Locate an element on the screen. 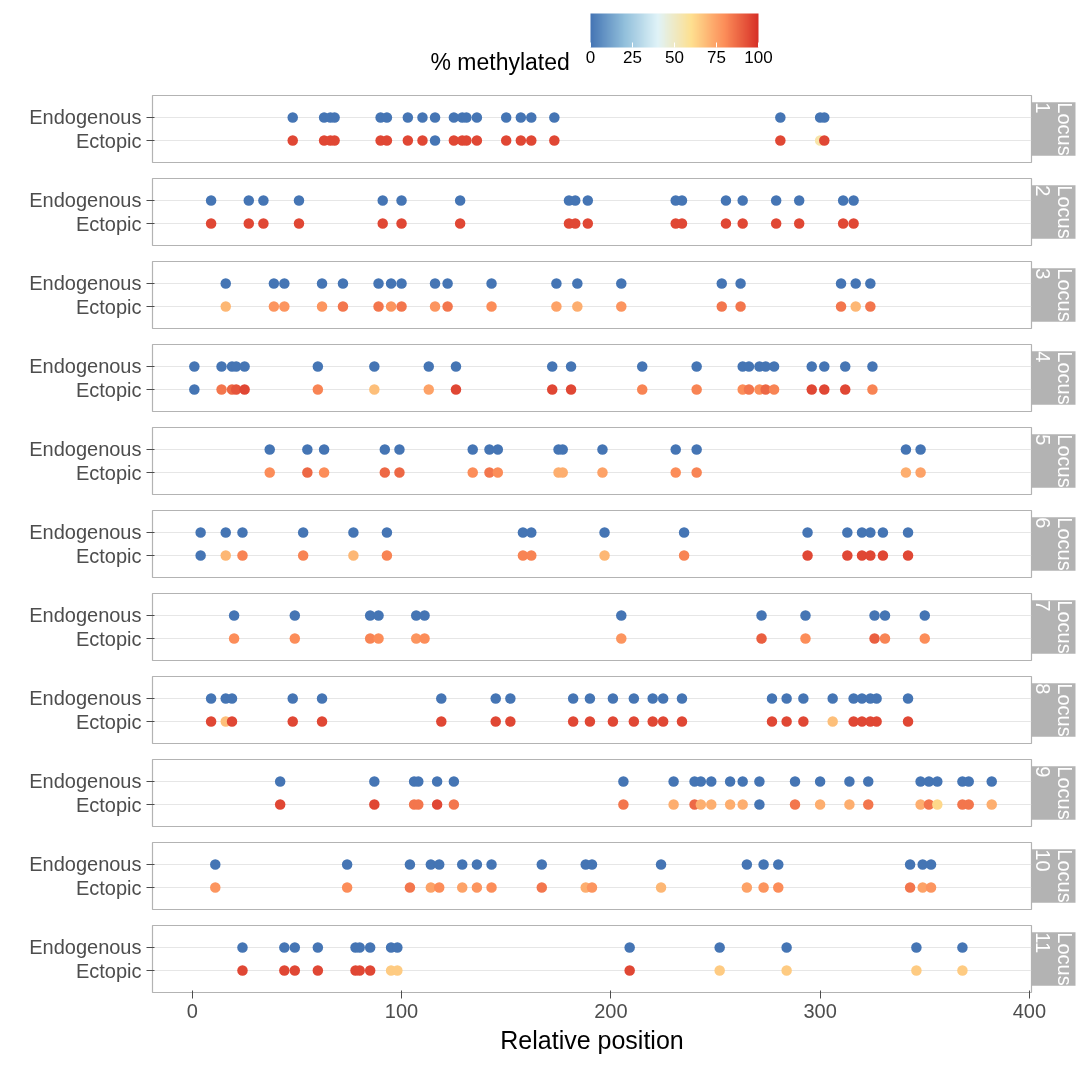 Image resolution: width=1077 pixels, height=1070 pixels. color-bar-label: 50 is located at coordinates (674, 57).